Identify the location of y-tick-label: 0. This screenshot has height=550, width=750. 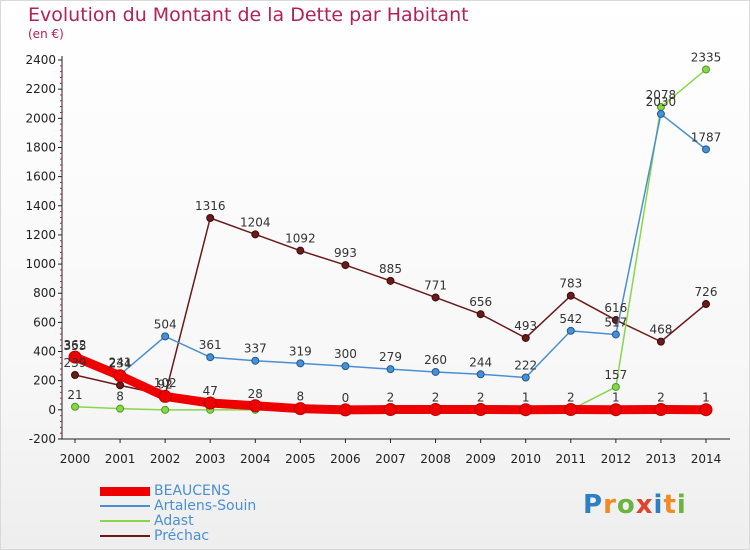
(52, 410).